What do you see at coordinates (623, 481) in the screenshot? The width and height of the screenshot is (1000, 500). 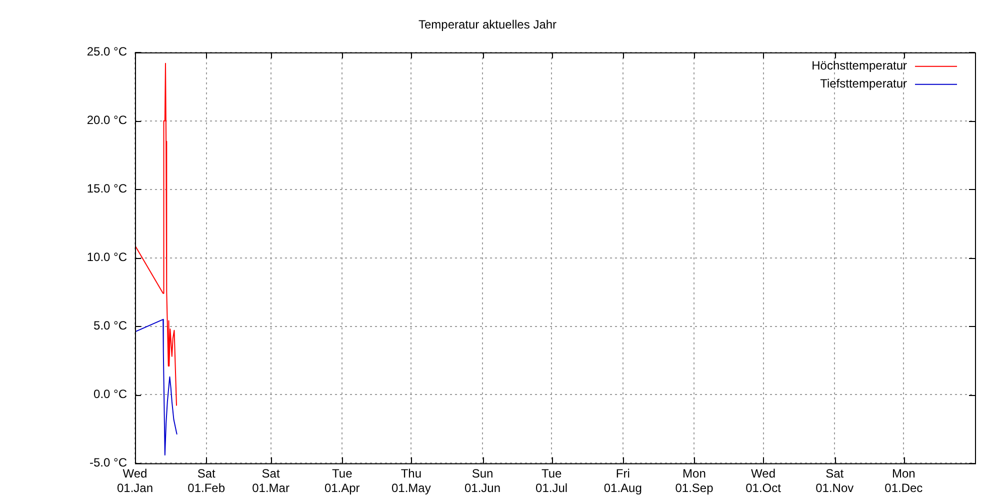 I see `x-tick-label: Fri 01.Aug` at bounding box center [623, 481].